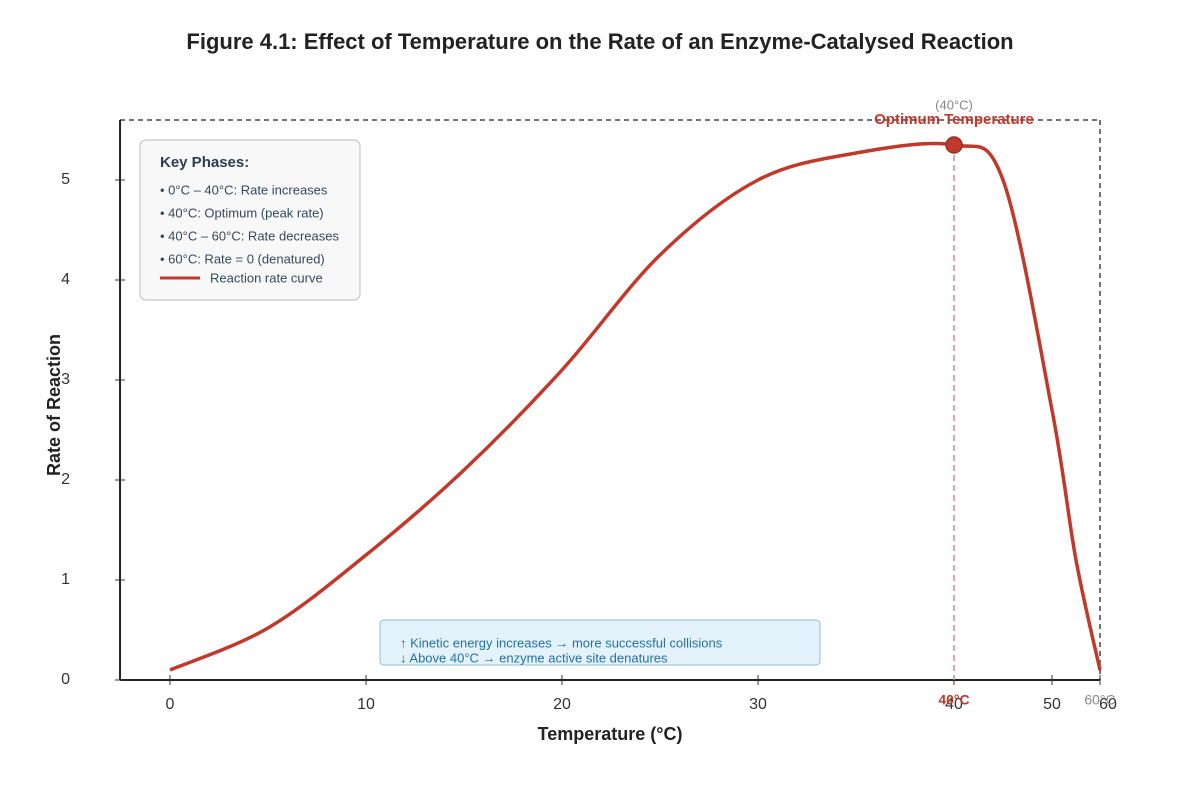  Describe the element at coordinates (242, 258) in the screenshot. I see `key-item: • 60°C: Rate = 0 (denatured)` at that location.